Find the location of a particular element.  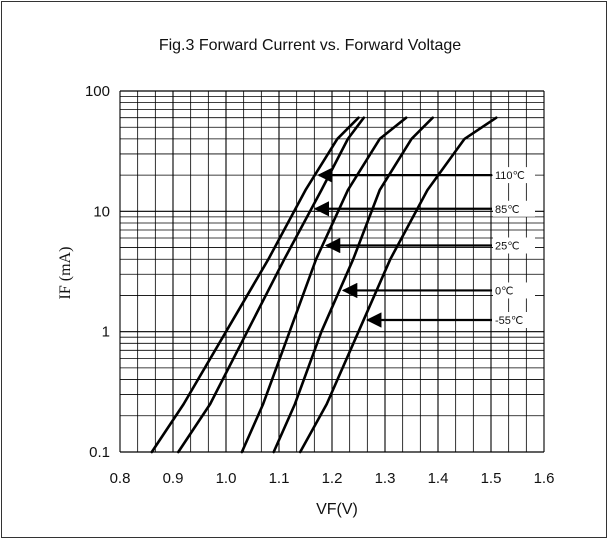

annotation-label-2: 25℃ is located at coordinates (507, 247).